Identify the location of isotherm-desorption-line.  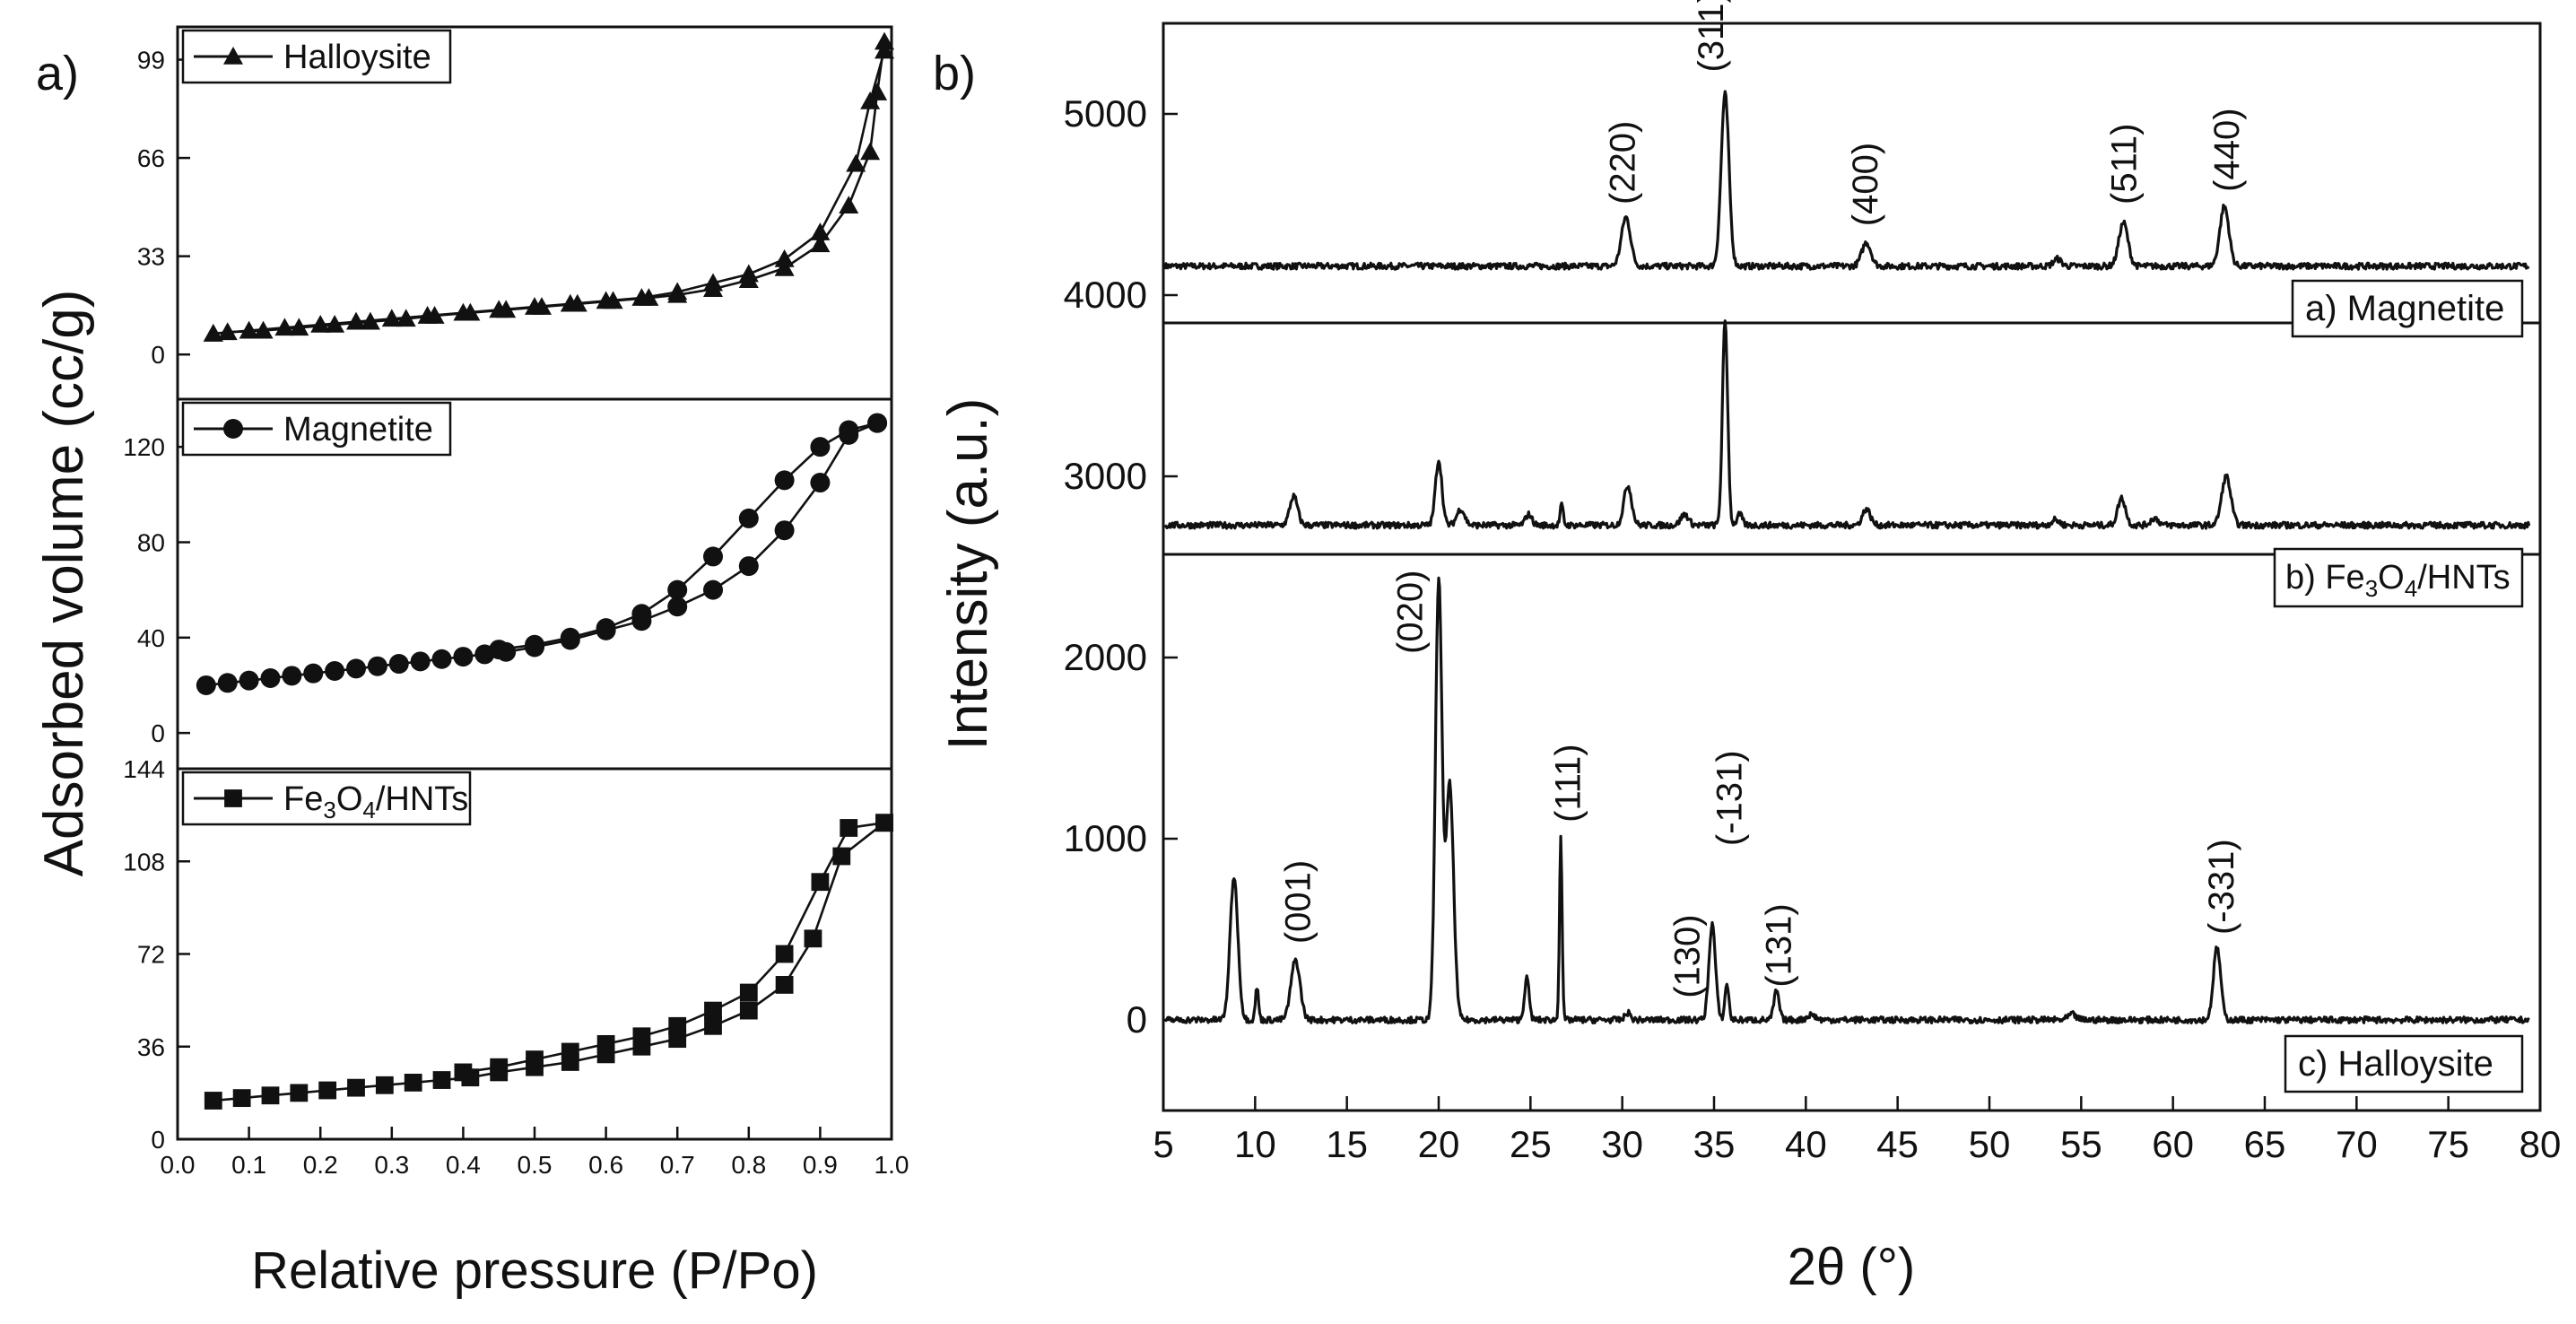
(688, 536).